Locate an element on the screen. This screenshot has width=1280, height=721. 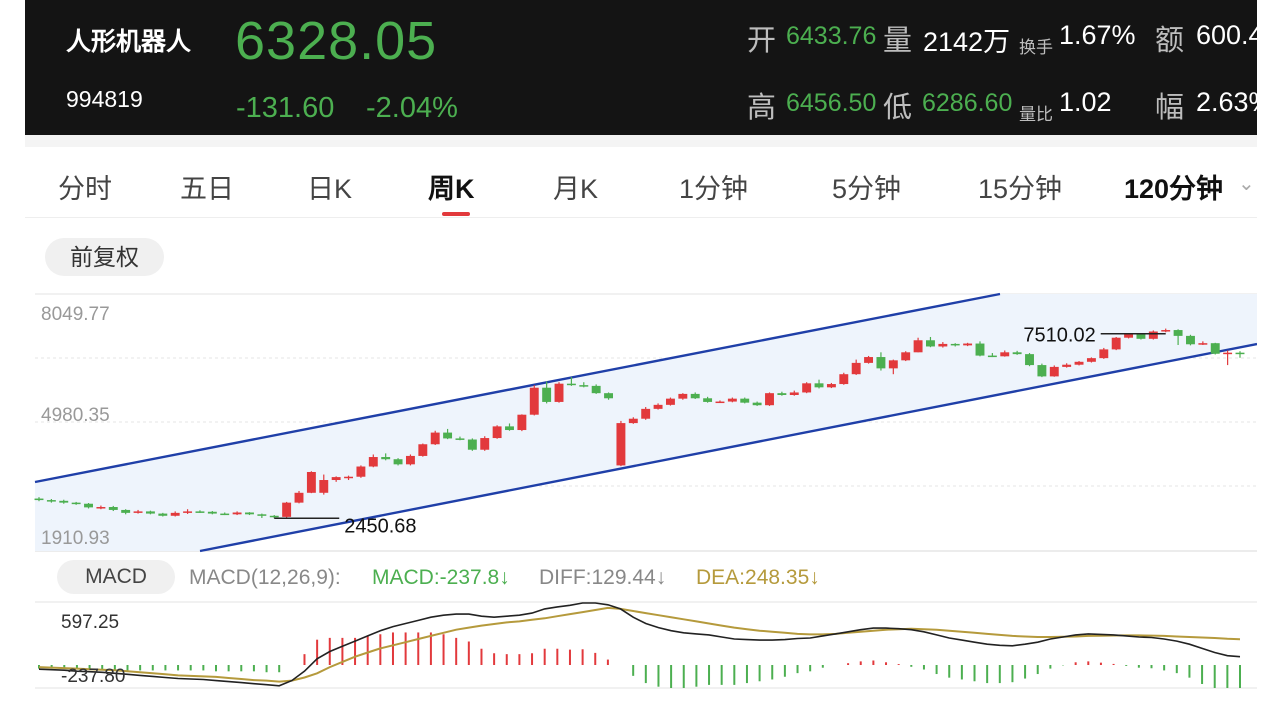
price-axis-tick: 1910.93 is located at coordinates (75, 538).